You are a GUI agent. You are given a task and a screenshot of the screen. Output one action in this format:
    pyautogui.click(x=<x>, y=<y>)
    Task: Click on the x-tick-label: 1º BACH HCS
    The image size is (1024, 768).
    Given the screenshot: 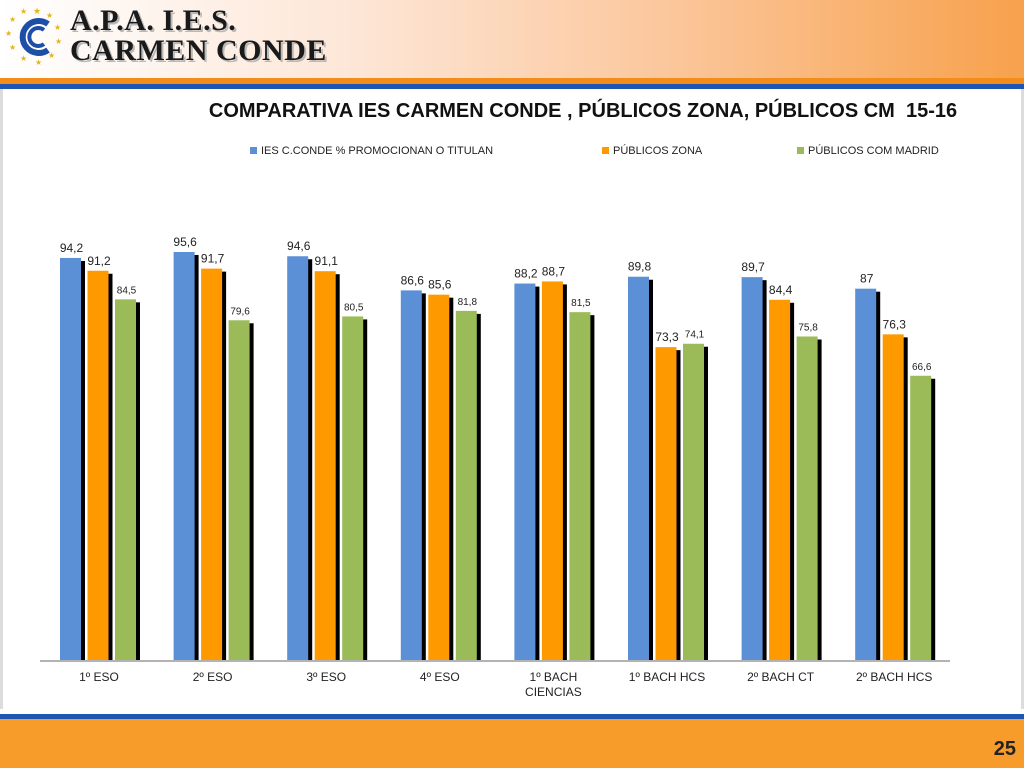 What is the action you would take?
    pyautogui.click(x=667, y=677)
    